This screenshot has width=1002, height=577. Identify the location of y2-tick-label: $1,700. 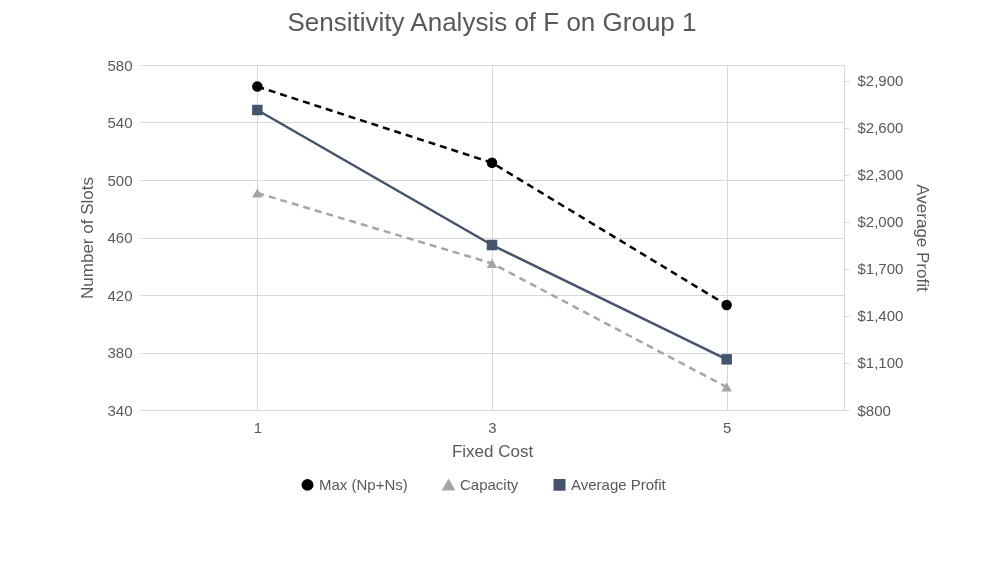
(880, 269).